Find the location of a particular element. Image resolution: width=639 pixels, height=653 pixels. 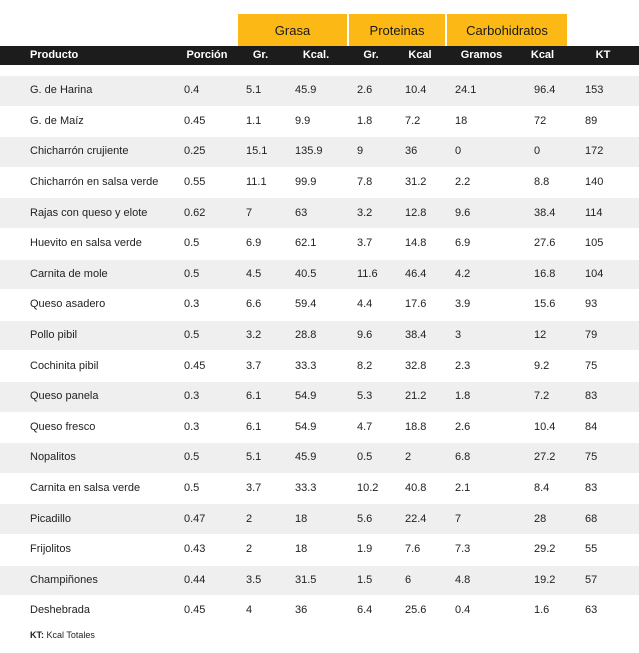

row-product-name: Cochinita pibil is located at coordinates (89, 365).